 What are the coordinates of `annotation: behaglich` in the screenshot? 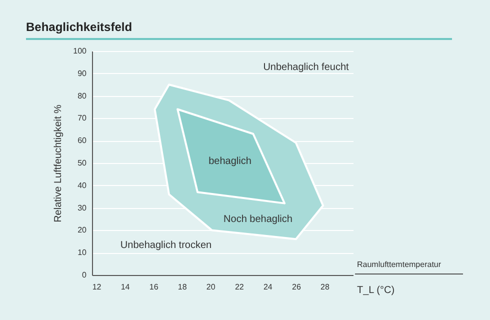 It's located at (230, 161).